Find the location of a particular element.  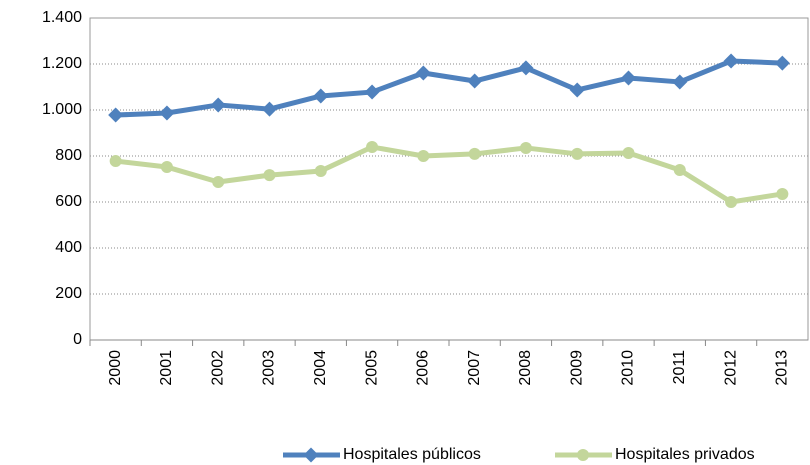

x-tick-label: 2004 is located at coordinates (320, 368).